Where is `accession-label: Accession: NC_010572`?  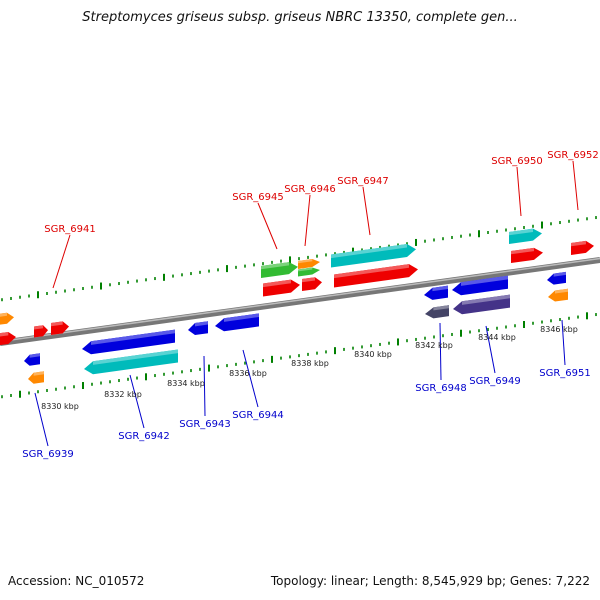
accession-label: Accession: NC_010572 is located at coordinates (76, 581).